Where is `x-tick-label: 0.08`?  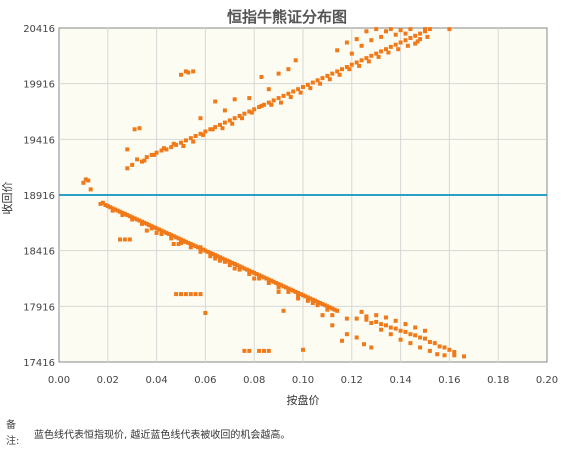 x-tick-label: 0.08 is located at coordinates (254, 380).